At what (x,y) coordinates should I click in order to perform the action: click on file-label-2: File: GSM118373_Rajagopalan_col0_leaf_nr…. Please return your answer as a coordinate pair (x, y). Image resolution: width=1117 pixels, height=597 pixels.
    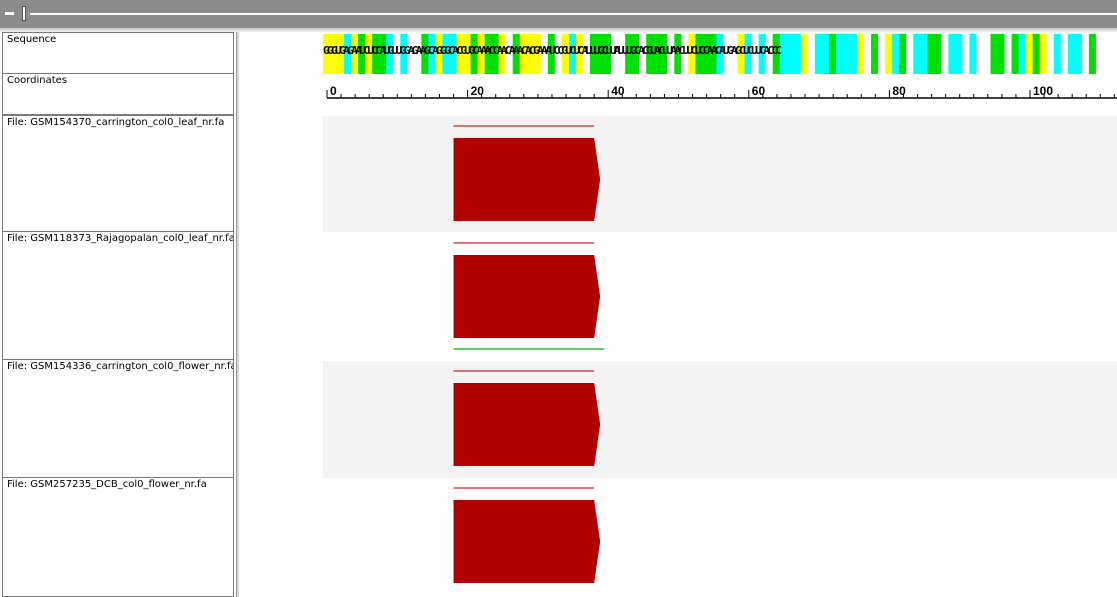
    Looking at the image, I should click on (118, 296).